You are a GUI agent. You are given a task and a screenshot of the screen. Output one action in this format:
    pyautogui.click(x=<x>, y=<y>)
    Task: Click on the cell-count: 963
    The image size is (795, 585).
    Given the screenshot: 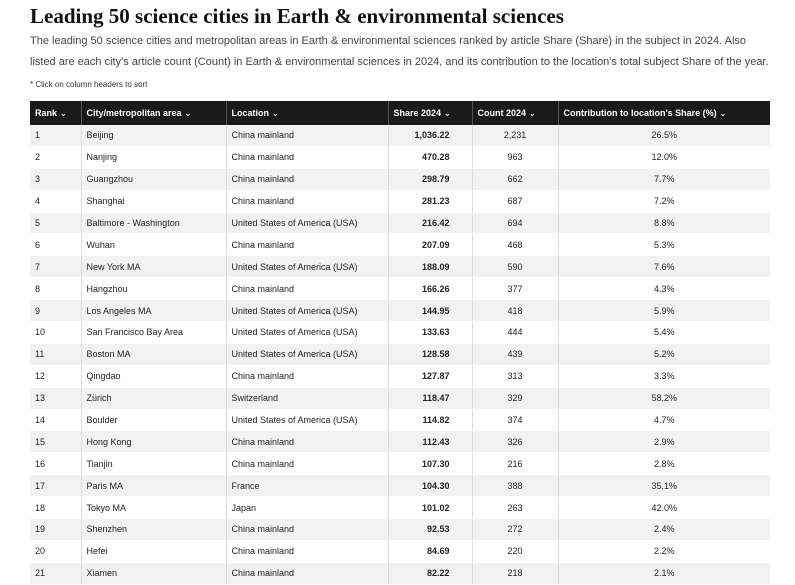 What is the action you would take?
    pyautogui.click(x=515, y=157)
    